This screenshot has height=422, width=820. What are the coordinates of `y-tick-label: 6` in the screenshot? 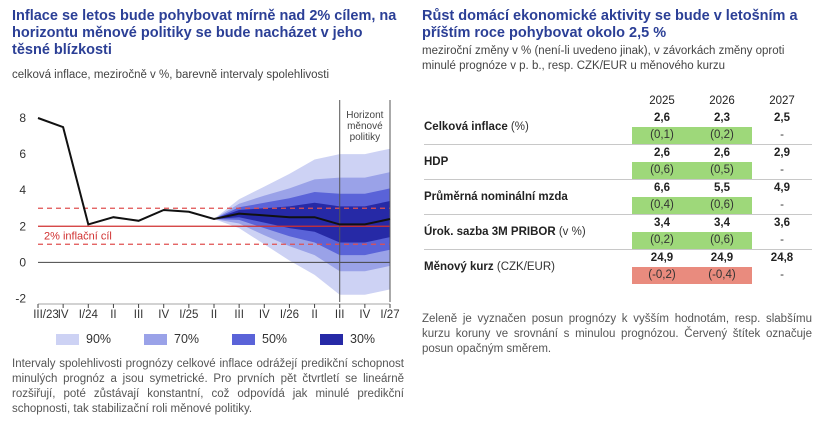 It's located at (22, 154).